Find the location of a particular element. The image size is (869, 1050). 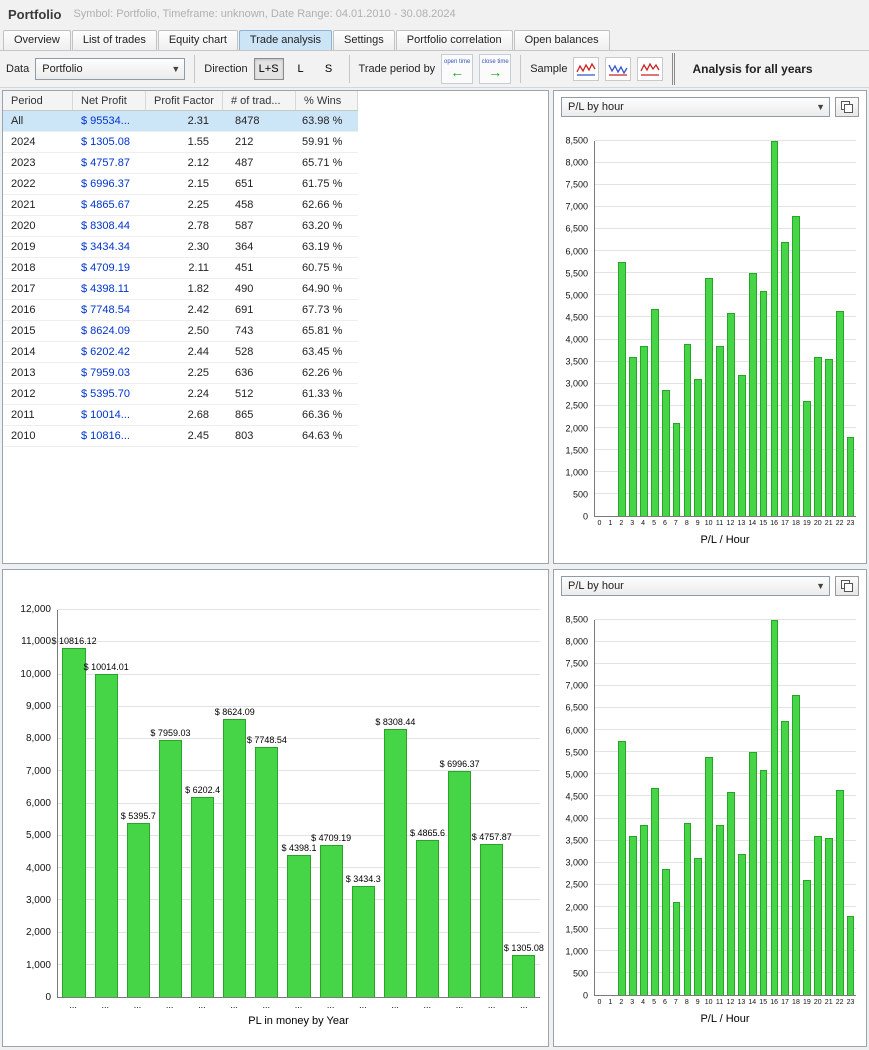

tab-portfolio-correlation: Portfolio correlation is located at coordinates (454, 40).